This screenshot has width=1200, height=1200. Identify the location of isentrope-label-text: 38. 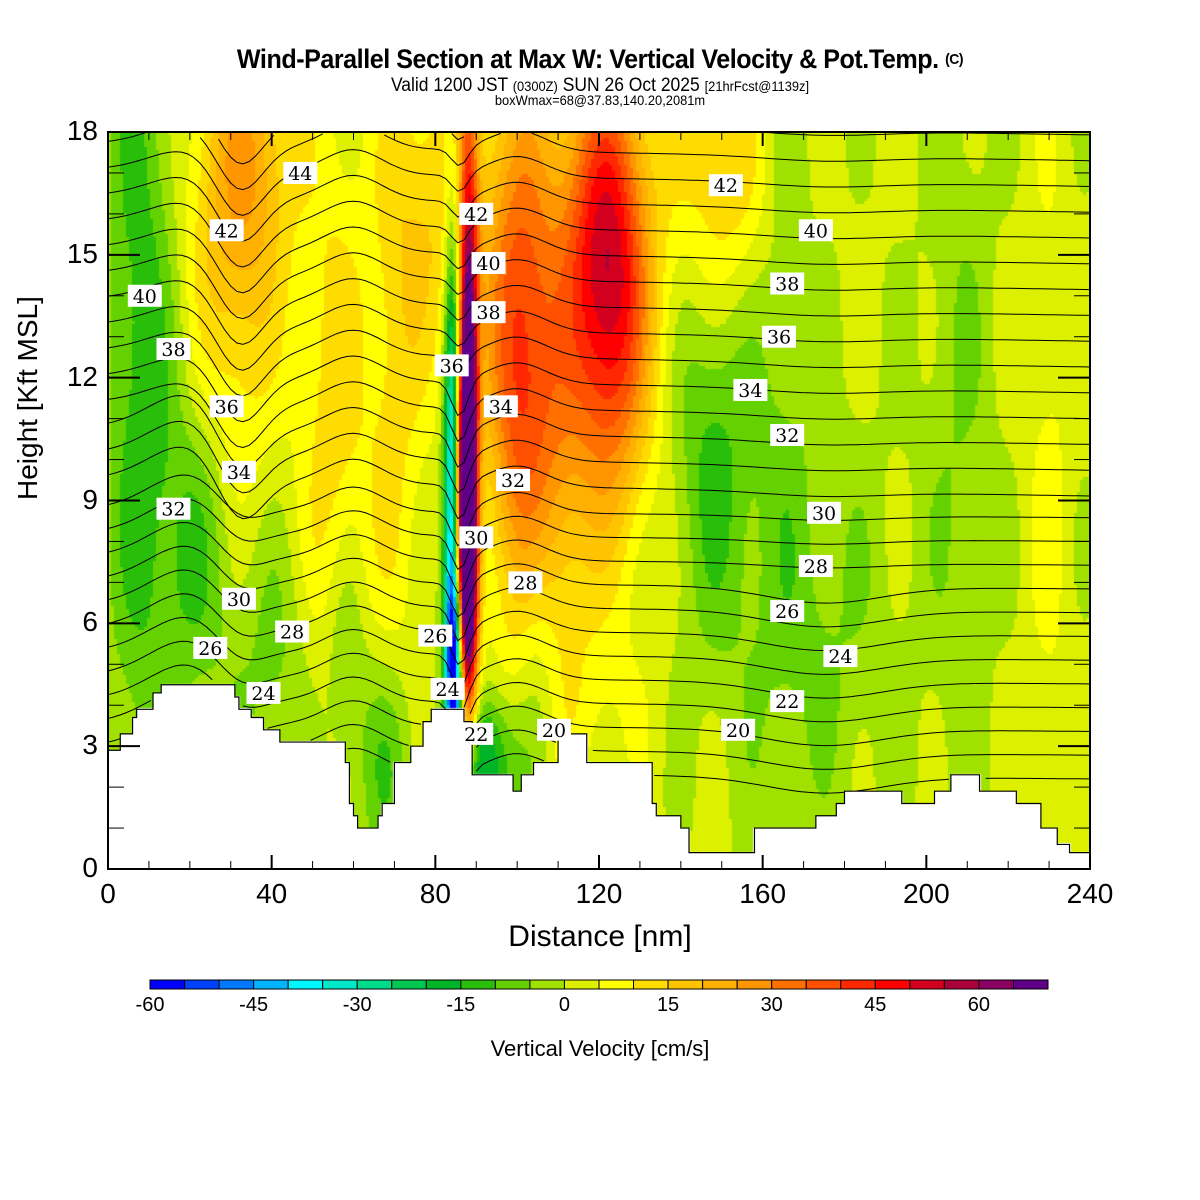
(488, 313).